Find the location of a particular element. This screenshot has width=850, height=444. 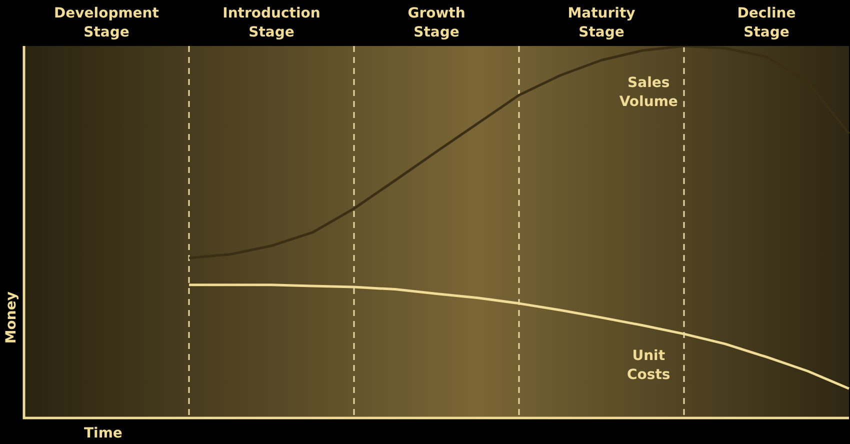

text: Decline Stage is located at coordinates (766, 23).